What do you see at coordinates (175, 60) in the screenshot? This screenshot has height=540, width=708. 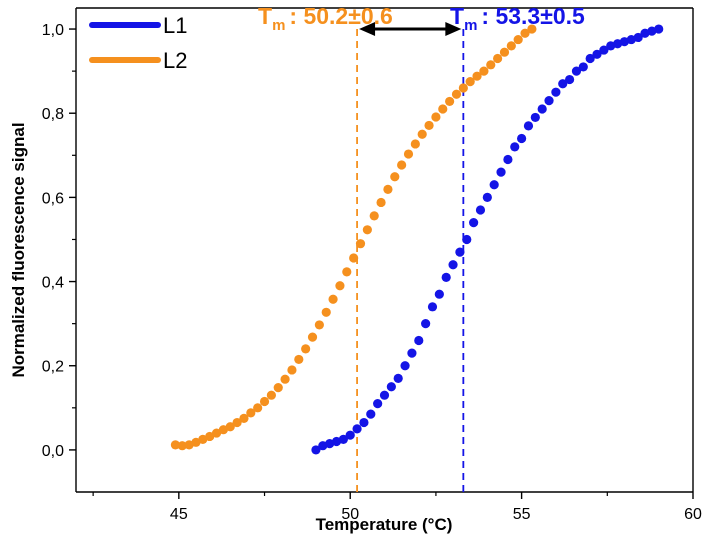 I see `legend-label-l2: L2` at bounding box center [175, 60].